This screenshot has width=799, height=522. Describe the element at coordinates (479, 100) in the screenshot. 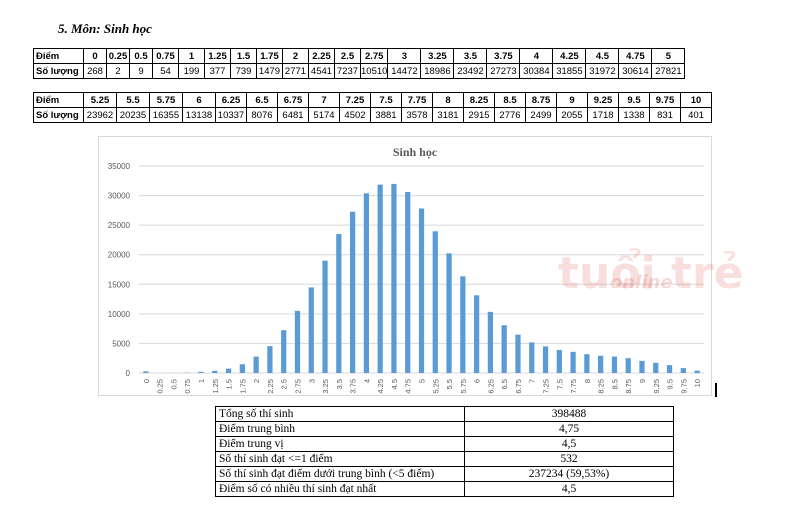

I see `score-cell: 8.25` at that location.